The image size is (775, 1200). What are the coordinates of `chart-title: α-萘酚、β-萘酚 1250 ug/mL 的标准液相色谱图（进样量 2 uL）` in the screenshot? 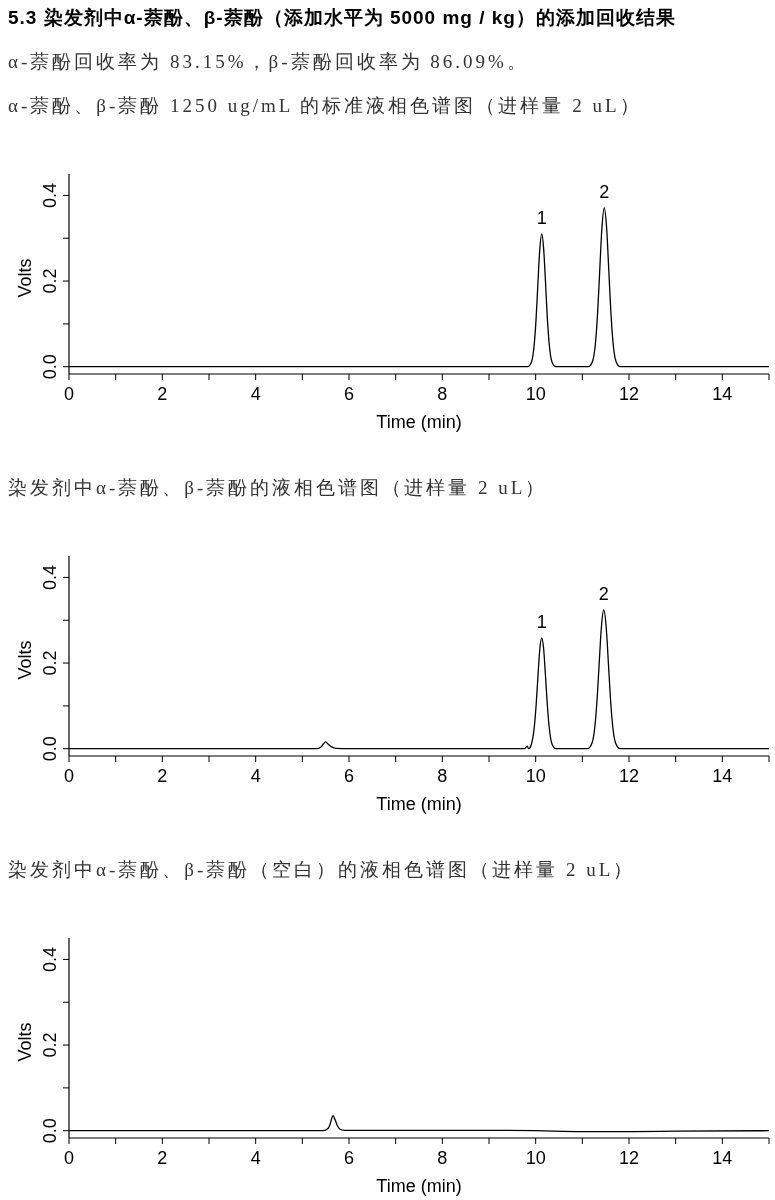 It's located at (325, 106).